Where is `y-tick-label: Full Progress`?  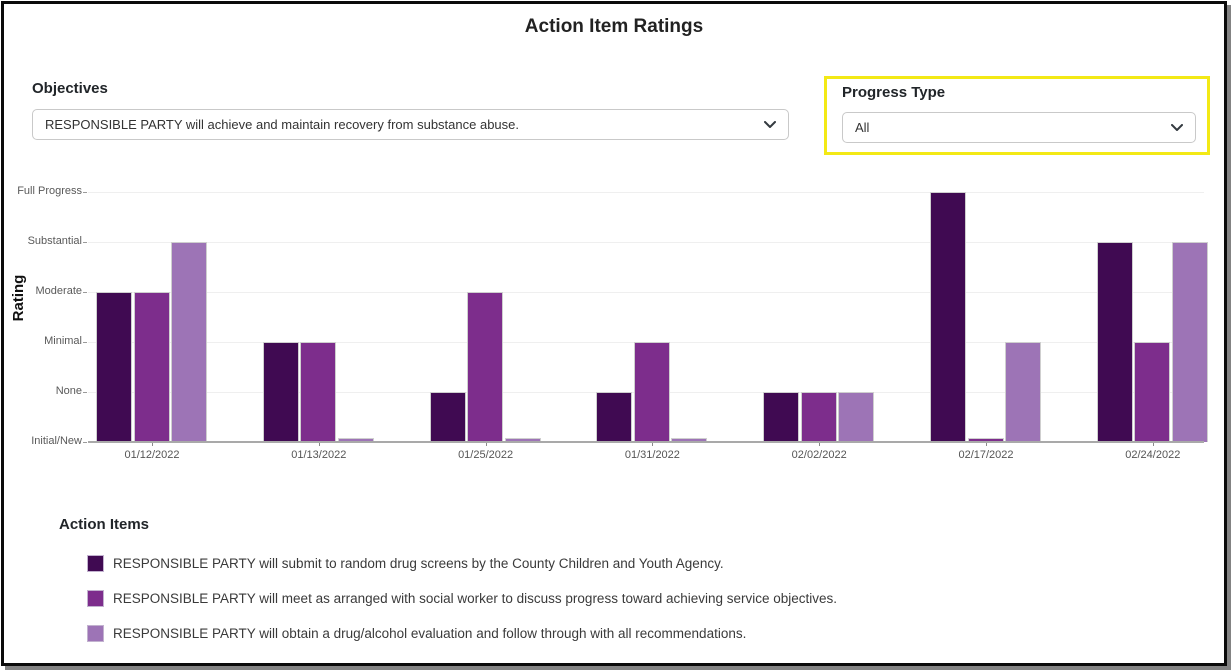 y-tick-label: Full Progress is located at coordinates (49, 191).